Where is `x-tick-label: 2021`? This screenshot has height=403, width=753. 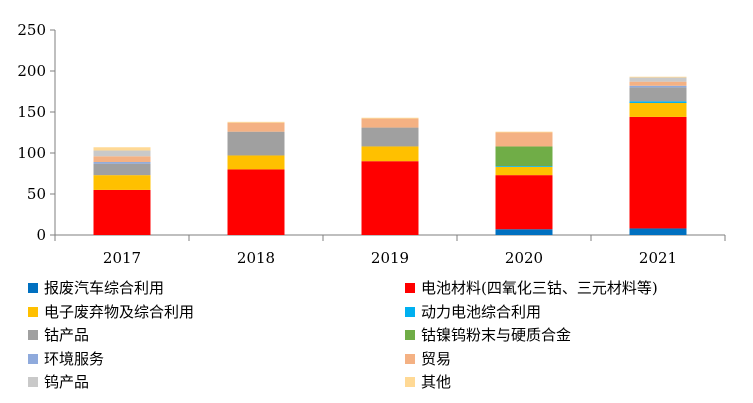
x-tick-label: 2021 is located at coordinates (658, 258).